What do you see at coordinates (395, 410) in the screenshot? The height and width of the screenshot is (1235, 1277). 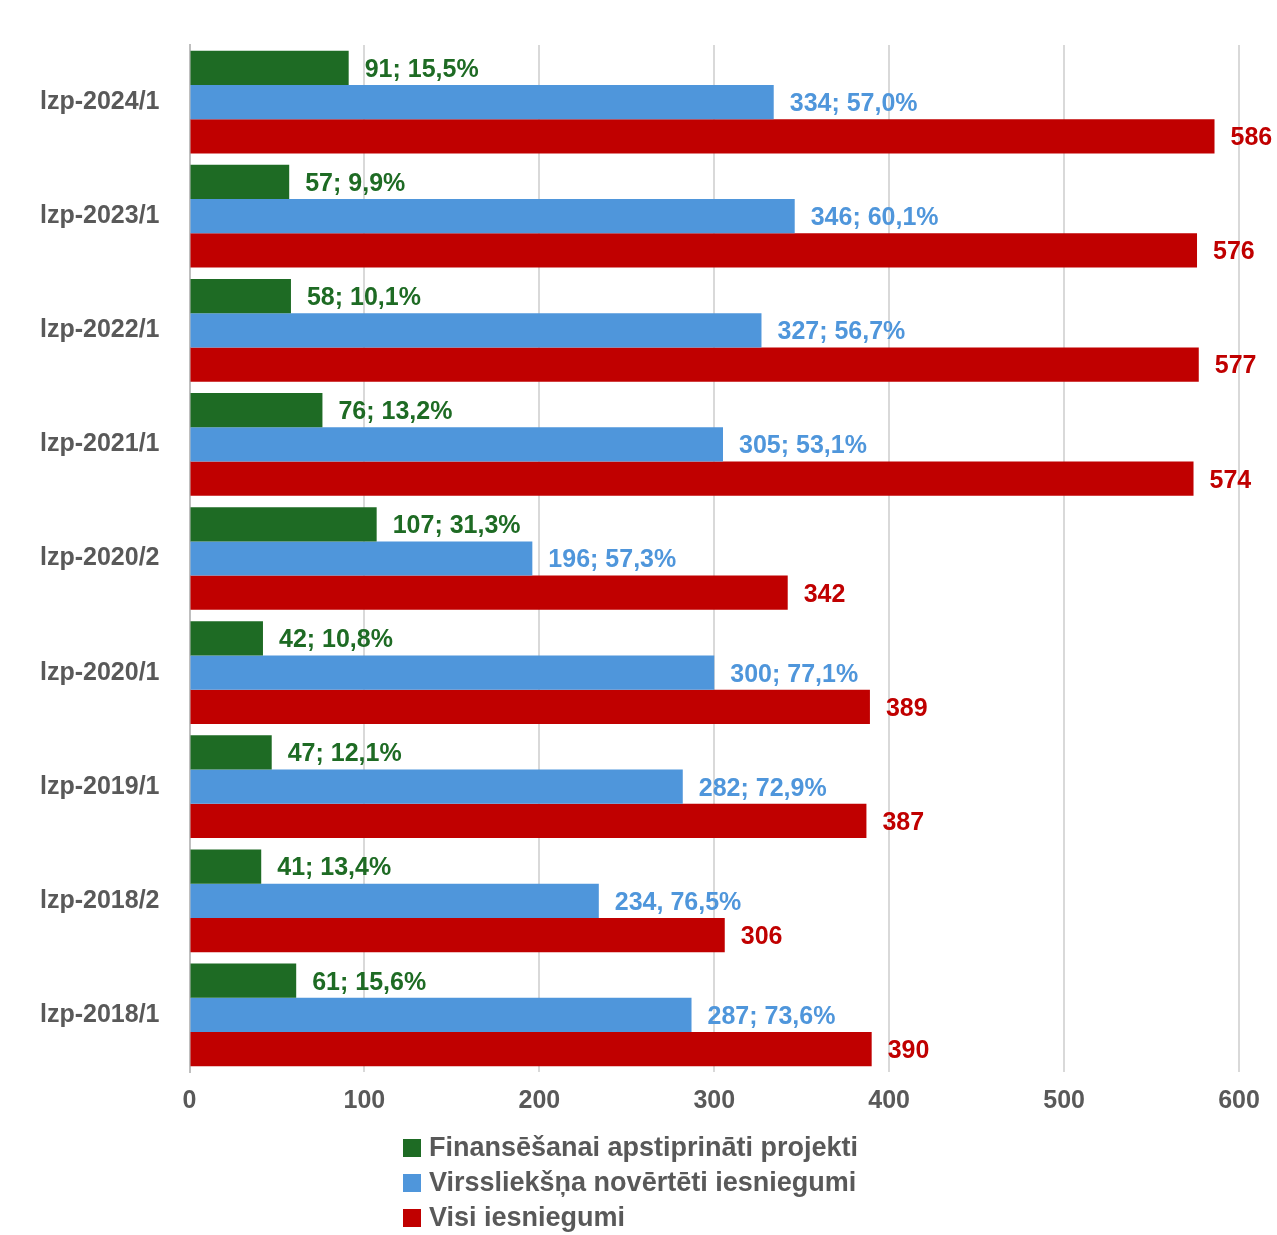 I see `data-label: 76; 13,2%` at bounding box center [395, 410].